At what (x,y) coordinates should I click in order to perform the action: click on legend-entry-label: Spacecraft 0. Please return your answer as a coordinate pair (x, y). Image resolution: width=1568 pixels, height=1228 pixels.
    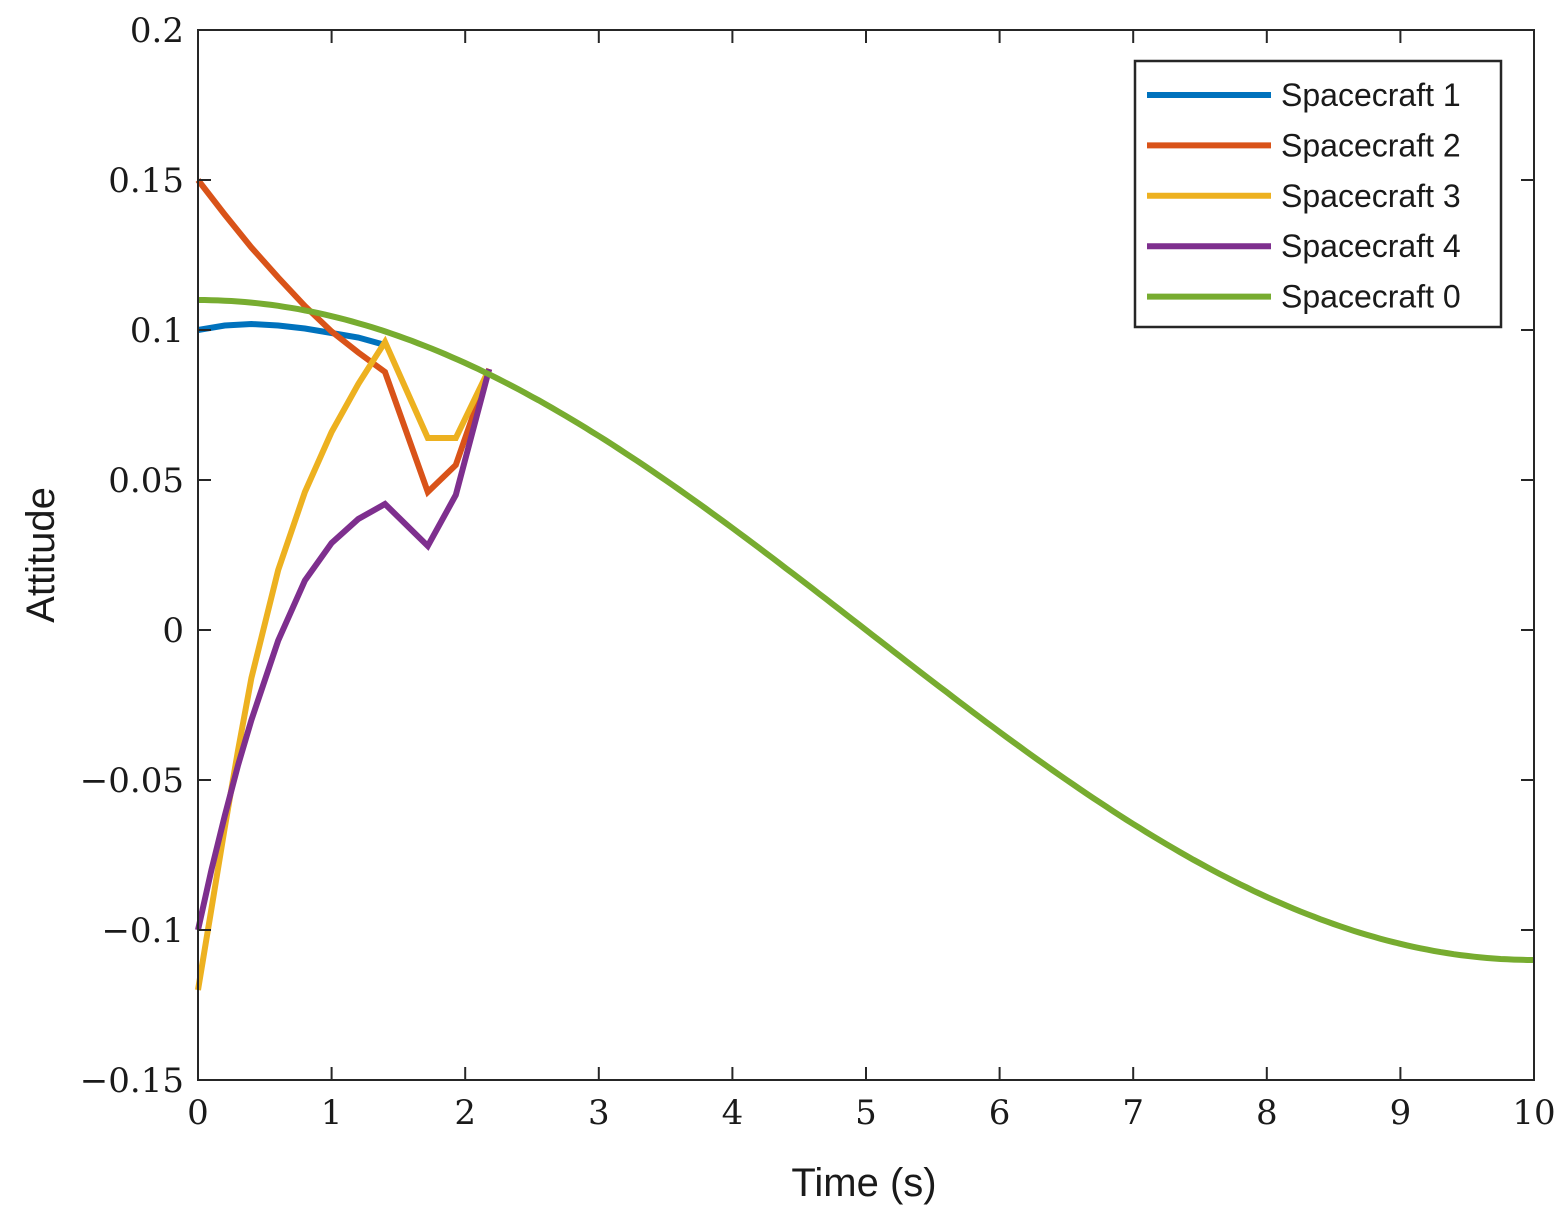
    Looking at the image, I should click on (1371, 297).